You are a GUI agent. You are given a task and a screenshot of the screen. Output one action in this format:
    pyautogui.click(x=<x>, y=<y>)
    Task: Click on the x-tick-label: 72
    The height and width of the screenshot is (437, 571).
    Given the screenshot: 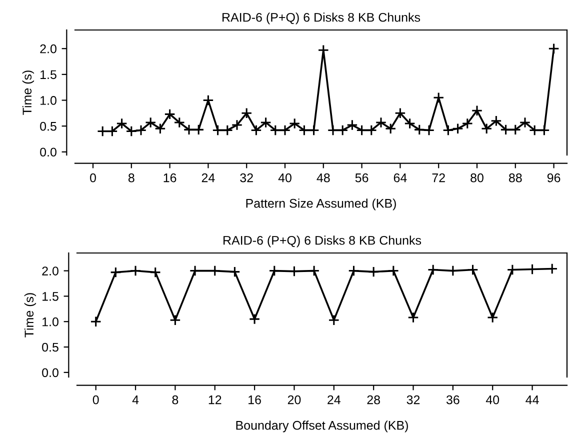 What is the action you would take?
    pyautogui.click(x=438, y=177)
    